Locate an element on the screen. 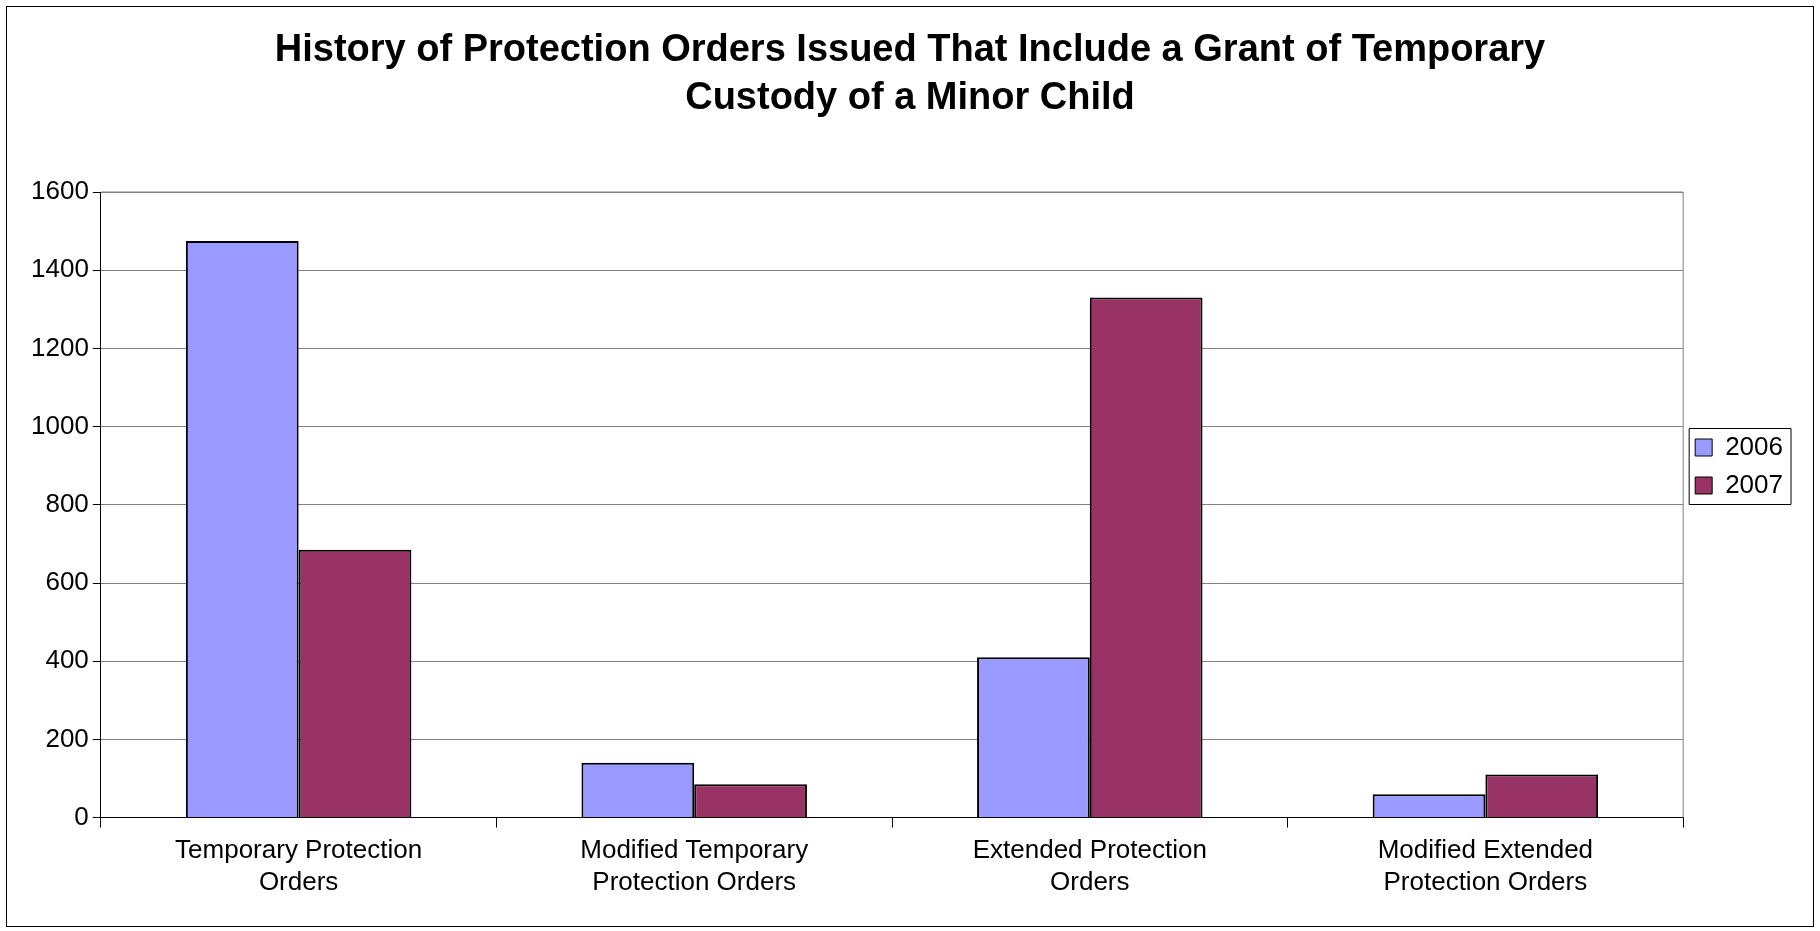 This screenshot has width=1820, height=931. y-tick-label: 600 is located at coordinates (67, 581).